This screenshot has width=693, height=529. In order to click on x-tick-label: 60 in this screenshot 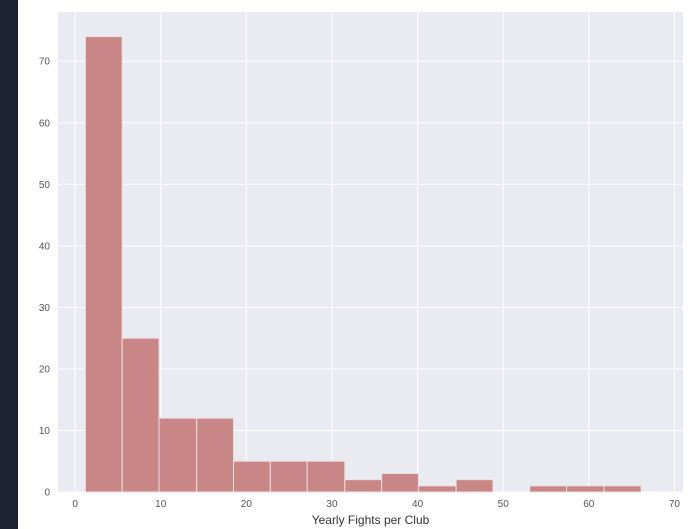, I will do `click(589, 504)`.